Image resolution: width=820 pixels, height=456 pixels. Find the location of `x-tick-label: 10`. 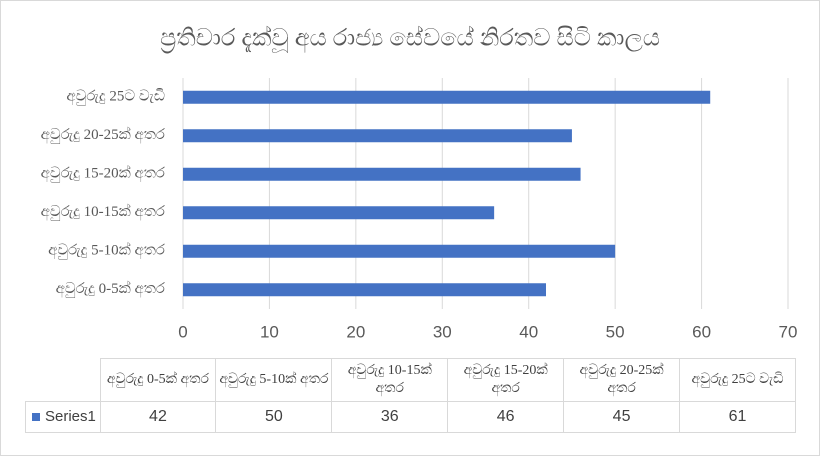

x-tick-label: 10 is located at coordinates (269, 331).